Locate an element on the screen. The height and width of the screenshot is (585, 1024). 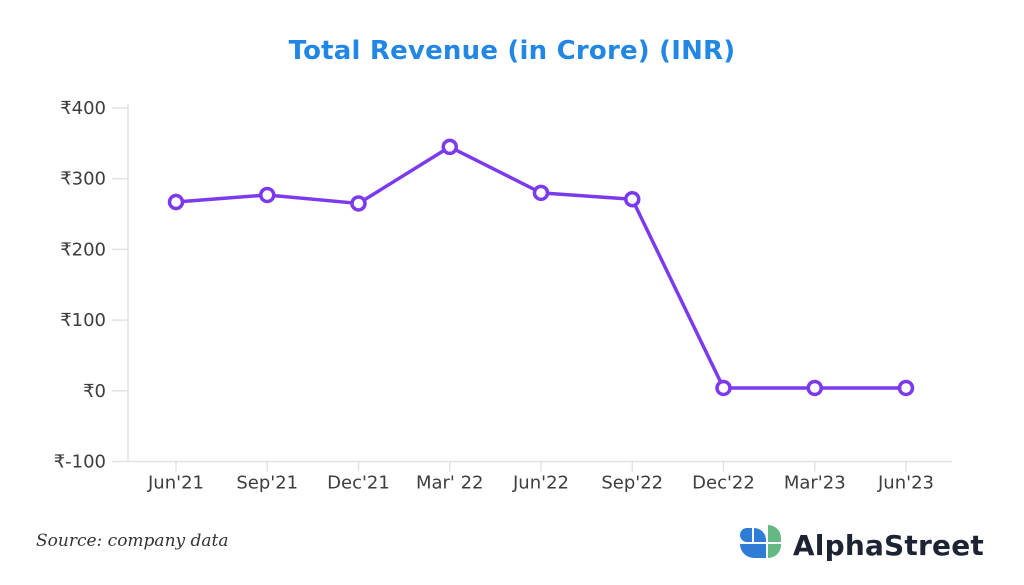
y-axis-tick-label: ₹200 is located at coordinates (83, 249).